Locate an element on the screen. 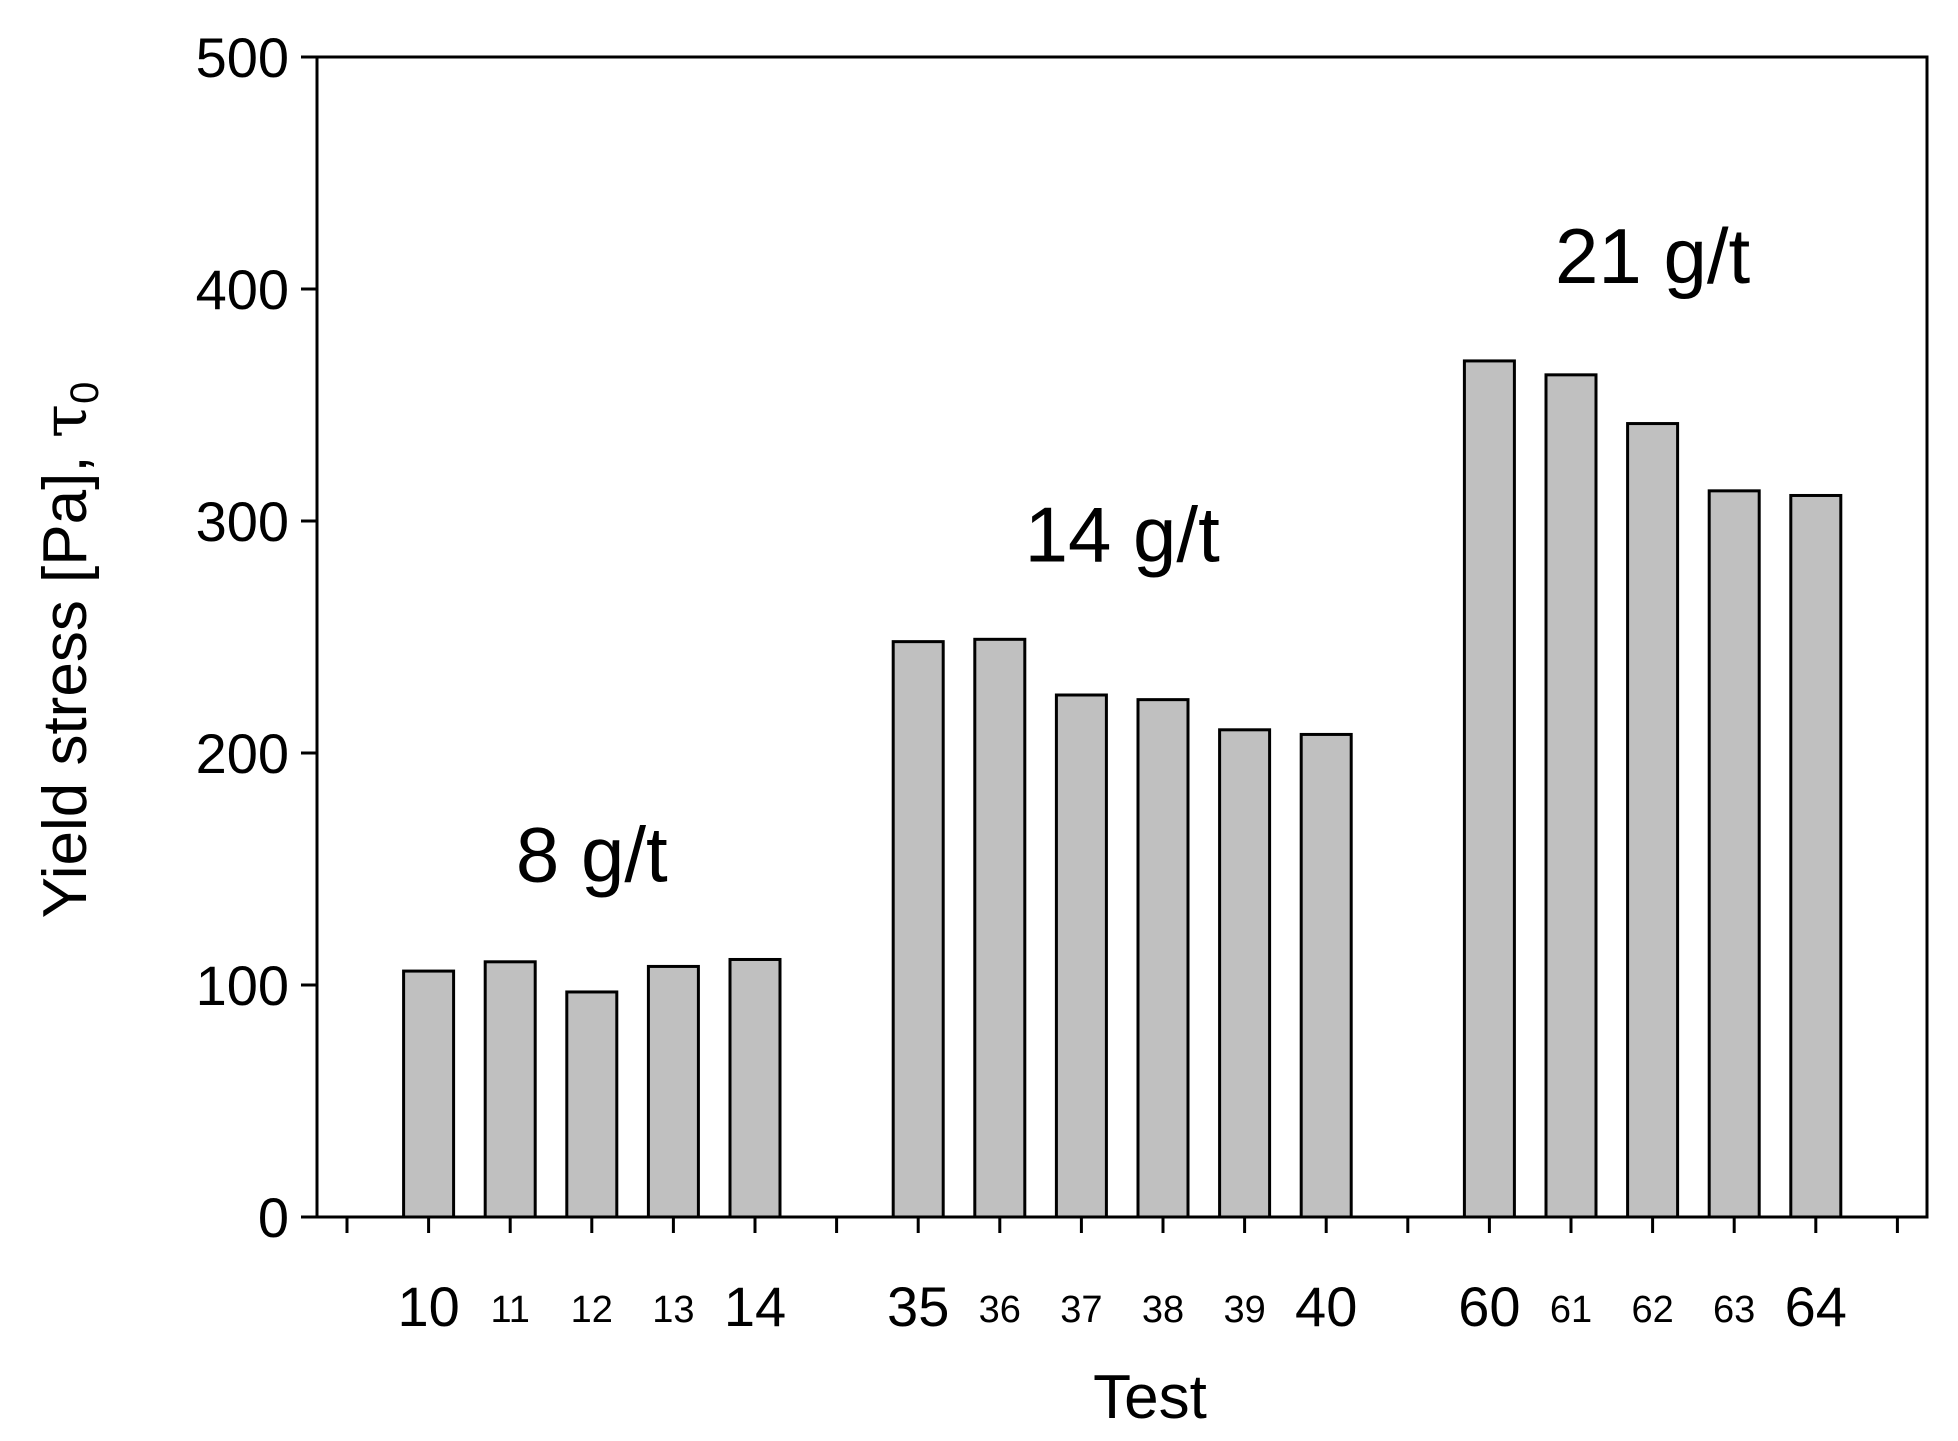  y-tick-label-300: 300 is located at coordinates (242, 521).